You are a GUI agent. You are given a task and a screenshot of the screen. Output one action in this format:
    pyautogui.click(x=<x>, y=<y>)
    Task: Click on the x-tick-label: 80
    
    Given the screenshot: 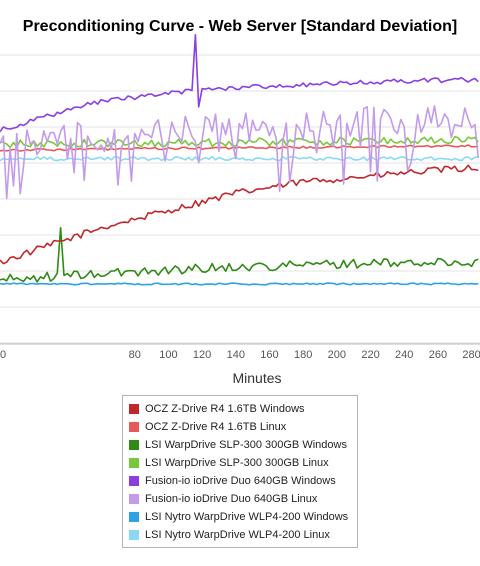 What is the action you would take?
    pyautogui.click(x=135, y=355)
    